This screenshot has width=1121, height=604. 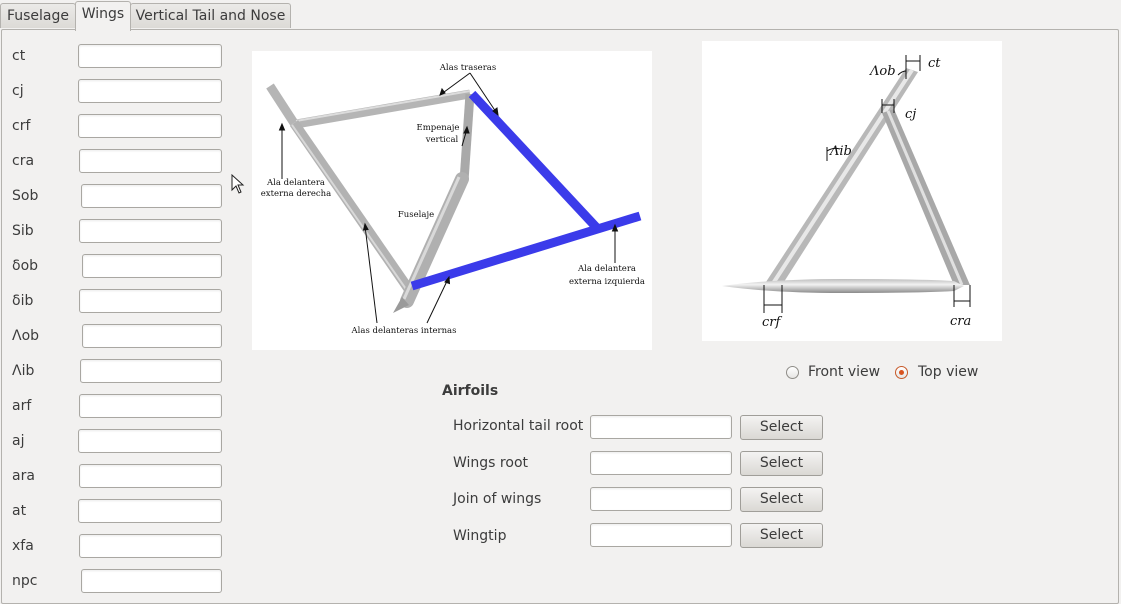 What do you see at coordinates (150, 476) in the screenshot?
I see `param-input-ara` at bounding box center [150, 476].